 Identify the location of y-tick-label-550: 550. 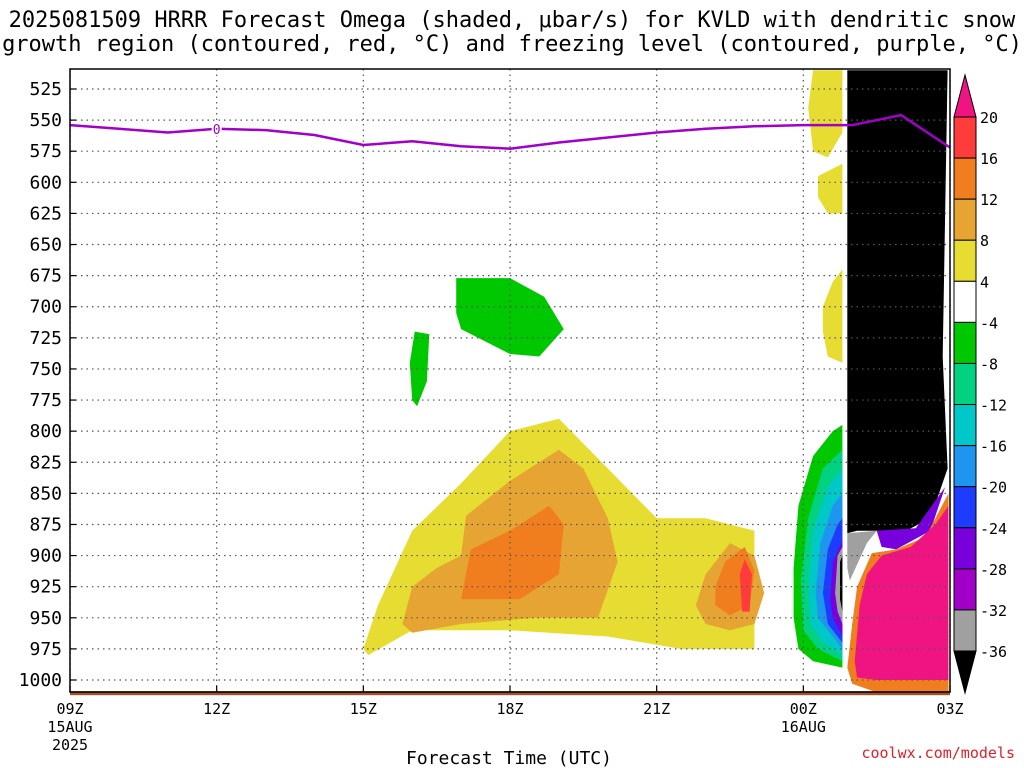
(45, 120).